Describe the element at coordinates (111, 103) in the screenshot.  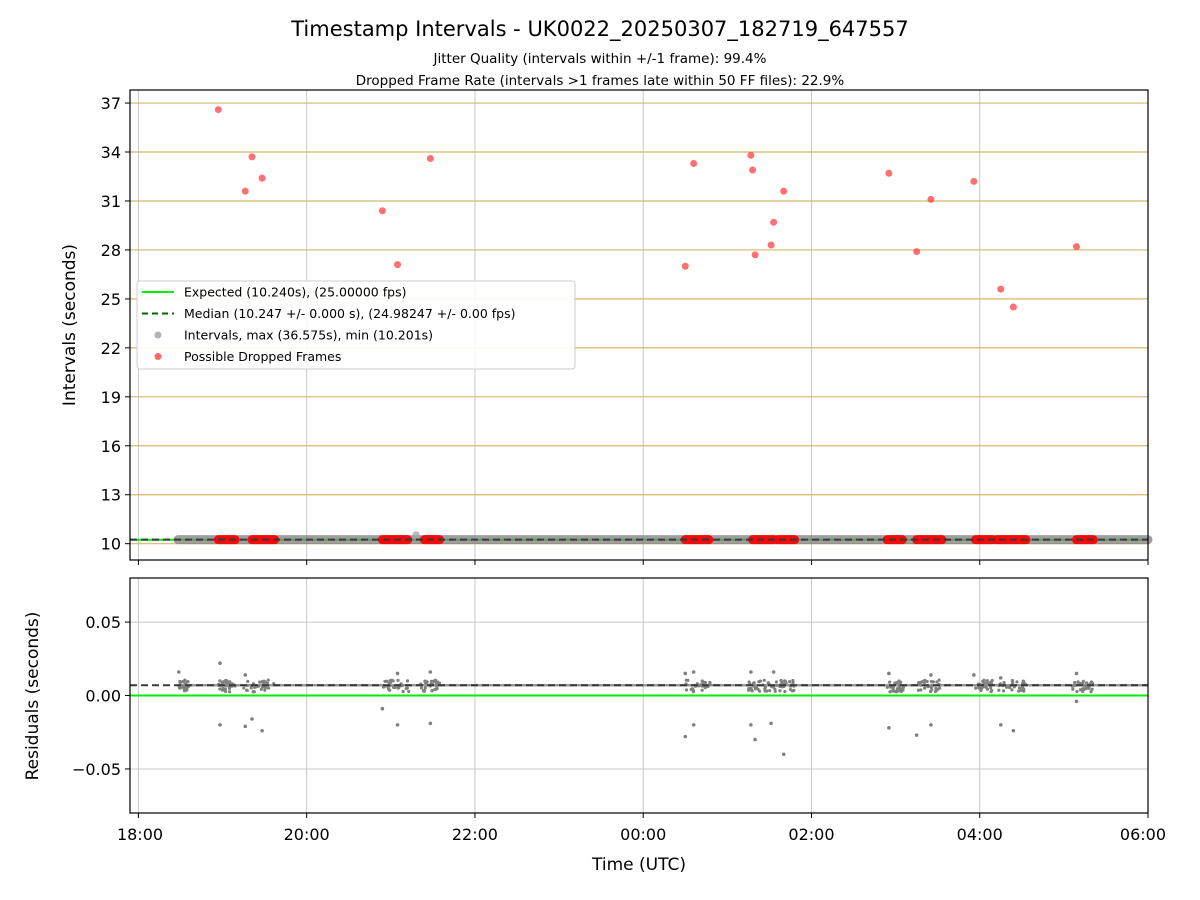
I see `top-y-tick-label: 37` at that location.